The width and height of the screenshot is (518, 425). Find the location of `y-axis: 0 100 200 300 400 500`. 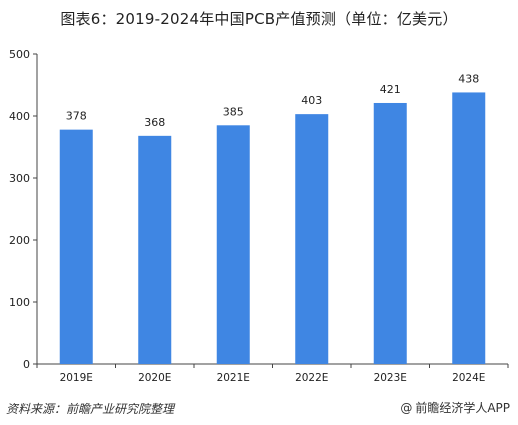

y-axis: 0 100 200 300 400 500 is located at coordinates (23, 209).